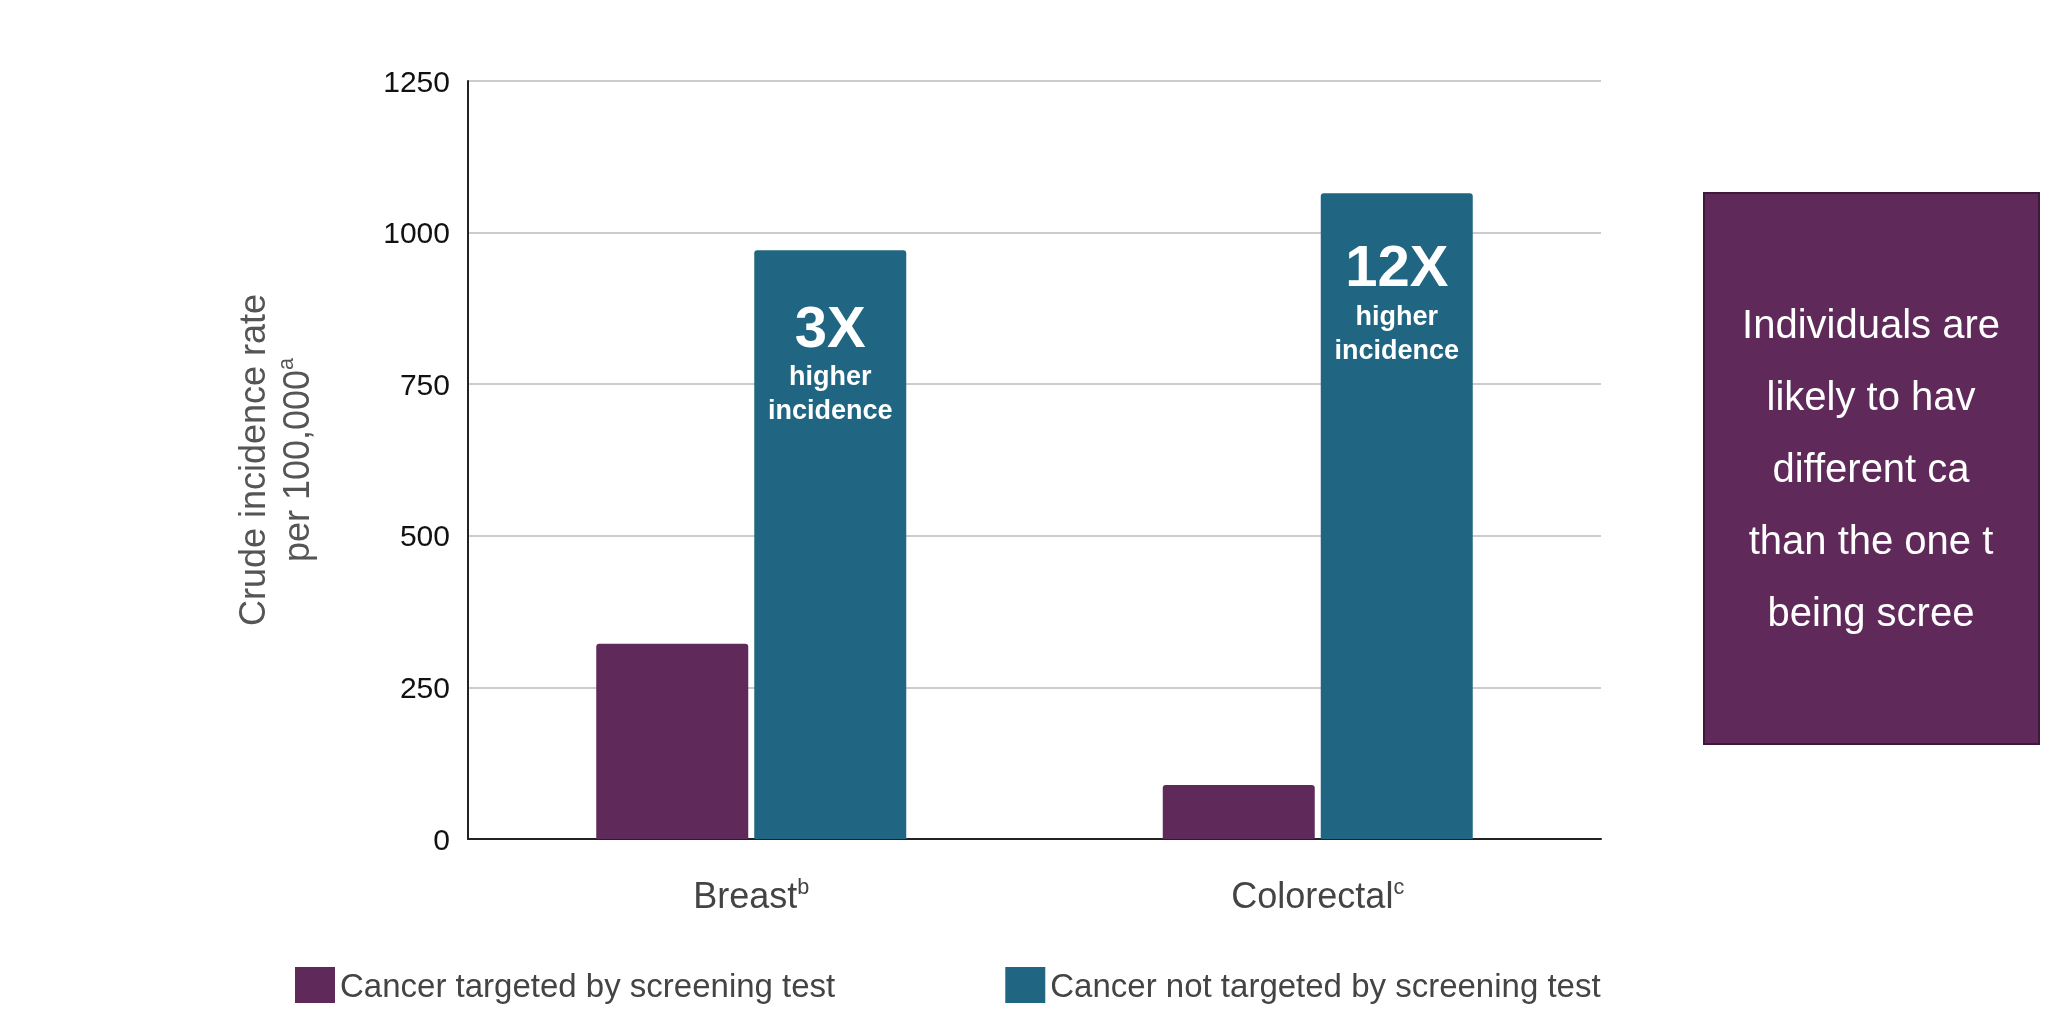 The width and height of the screenshot is (2056, 1028). Describe the element at coordinates (1397, 299) in the screenshot. I see `annotation: 12X higher incidence` at that location.